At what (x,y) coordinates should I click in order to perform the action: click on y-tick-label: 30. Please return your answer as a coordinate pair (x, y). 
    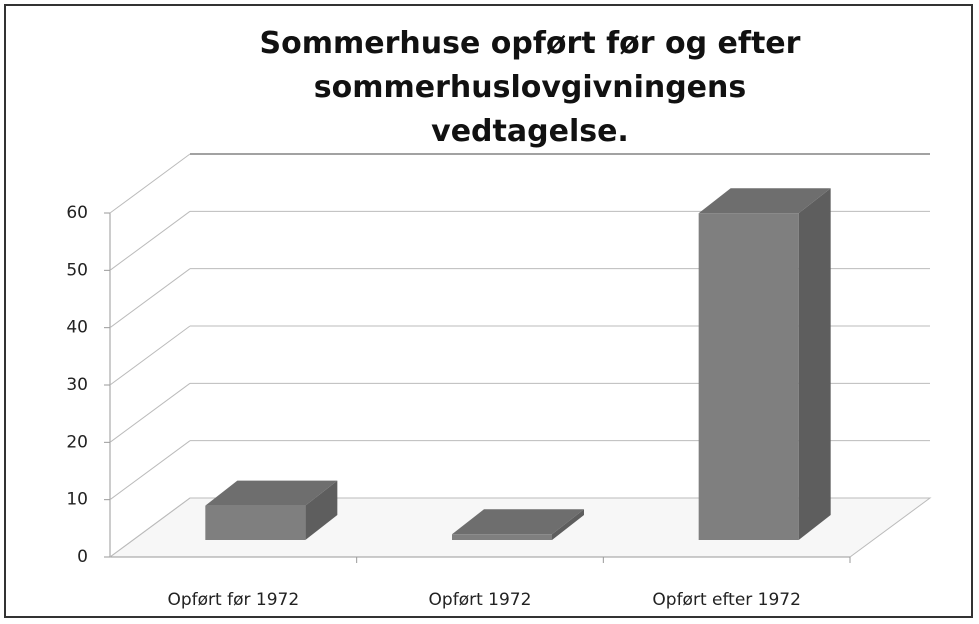
    Looking at the image, I should click on (77, 385).